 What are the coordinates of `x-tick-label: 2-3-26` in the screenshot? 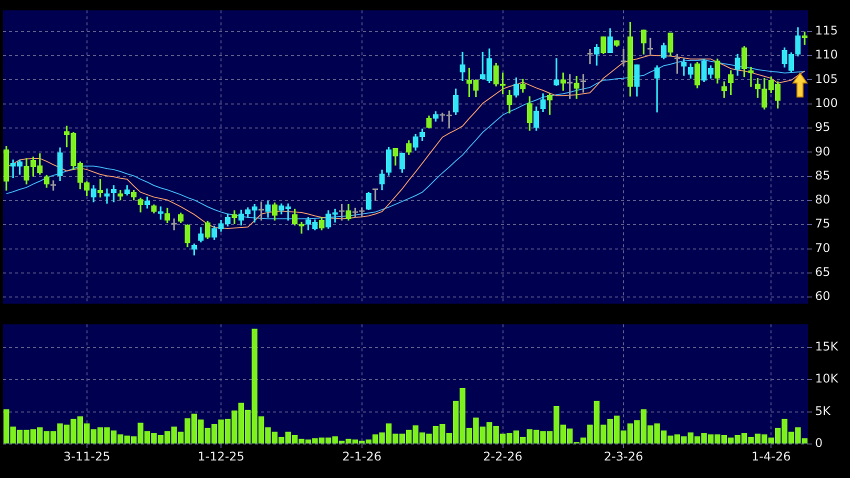 It's located at (624, 456).